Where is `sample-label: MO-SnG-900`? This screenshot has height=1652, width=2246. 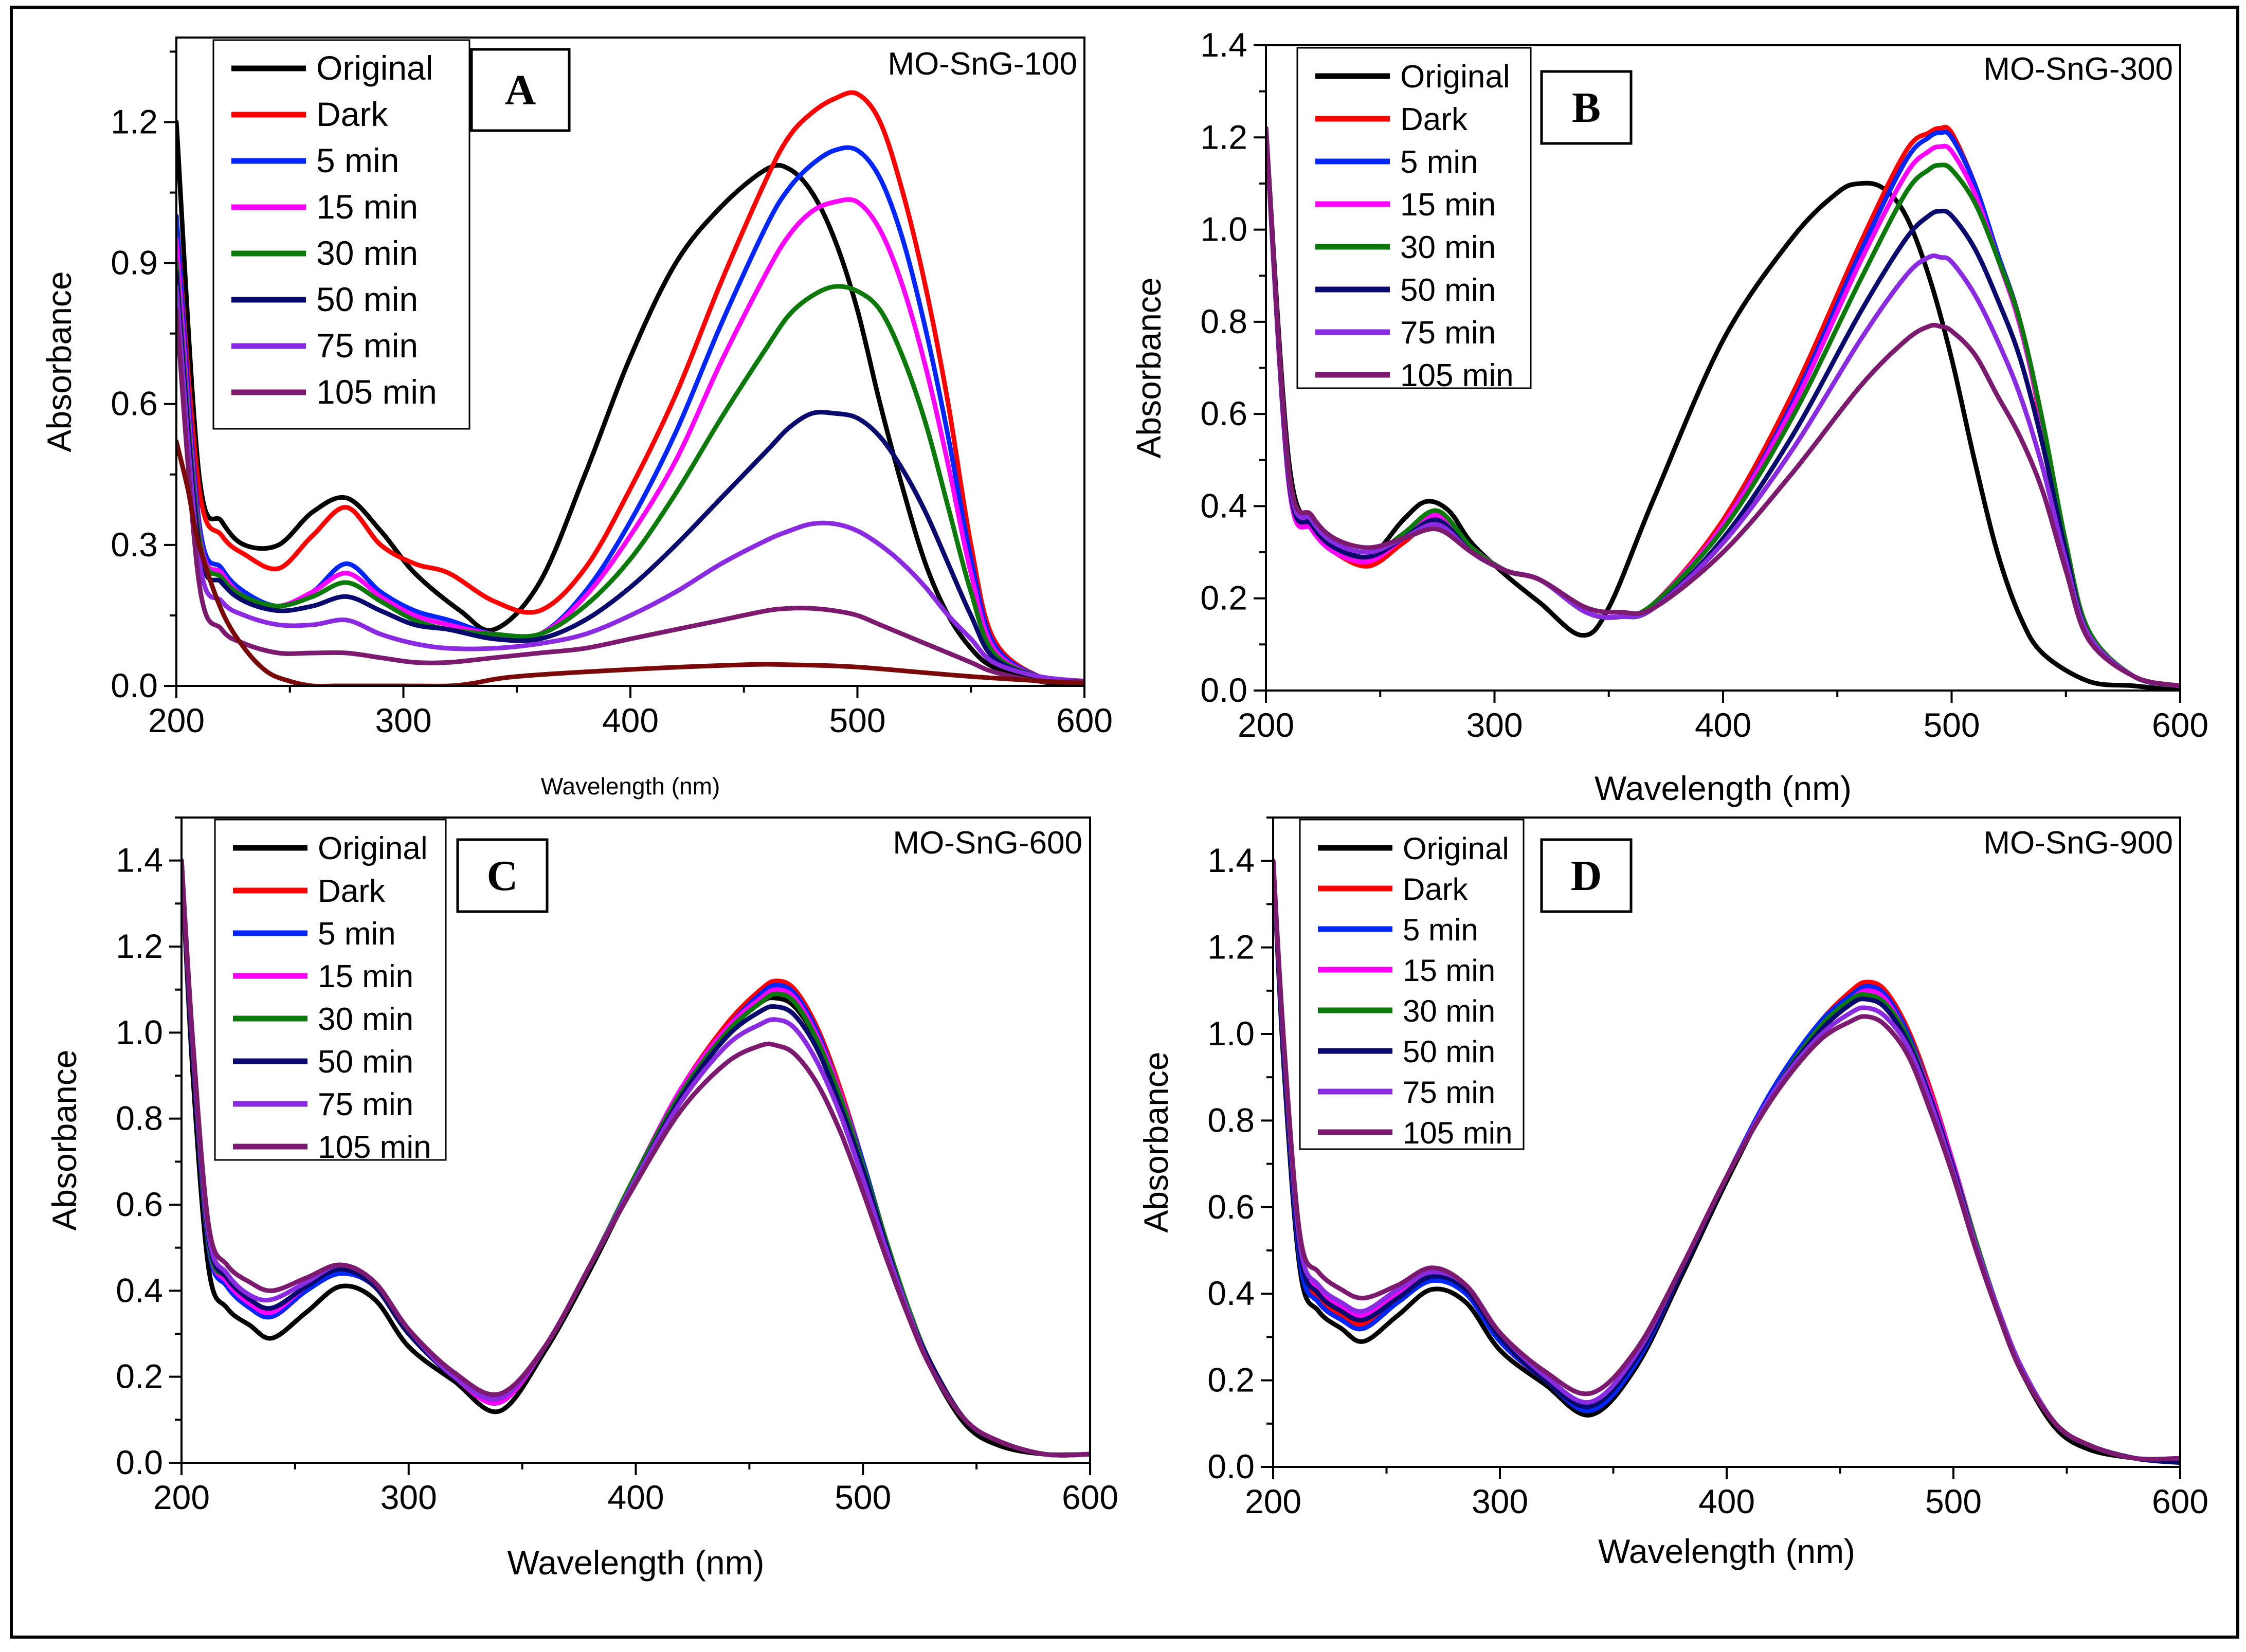
sample-label: MO-SnG-900 is located at coordinates (2078, 843).